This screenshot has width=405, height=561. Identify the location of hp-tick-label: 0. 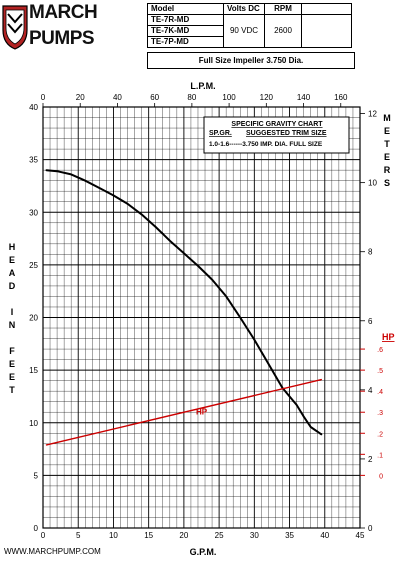
(381, 476).